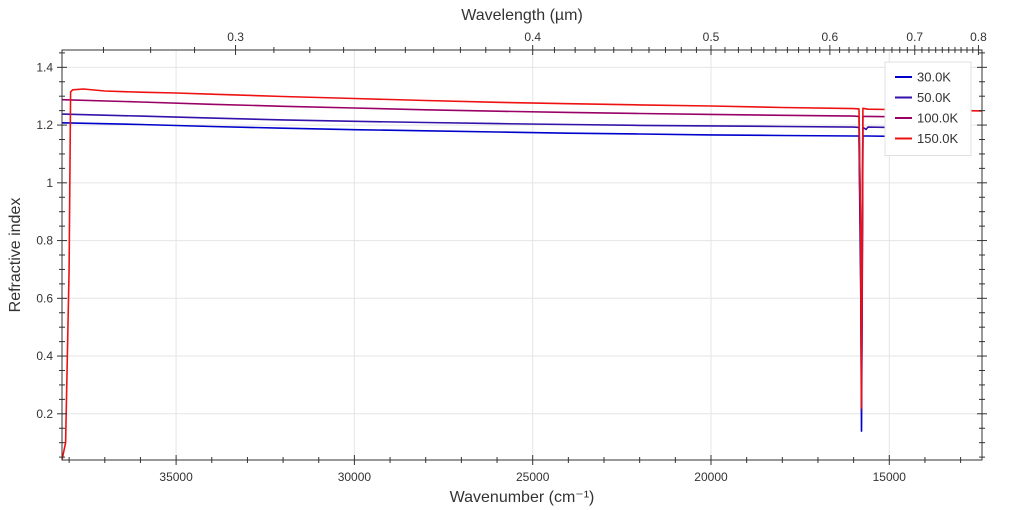 Image resolution: width=1020 pixels, height=510 pixels. Describe the element at coordinates (928, 108) in the screenshot. I see `legend: 30.0K 50.0K 100.0K 150.0K` at that location.